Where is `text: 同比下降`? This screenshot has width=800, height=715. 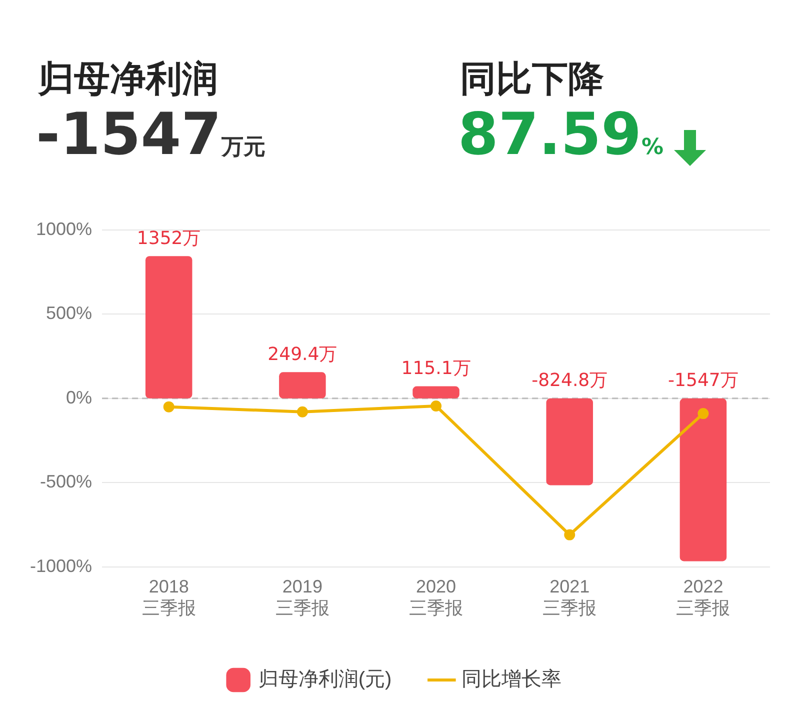 text: 同比下降 is located at coordinates (532, 80).